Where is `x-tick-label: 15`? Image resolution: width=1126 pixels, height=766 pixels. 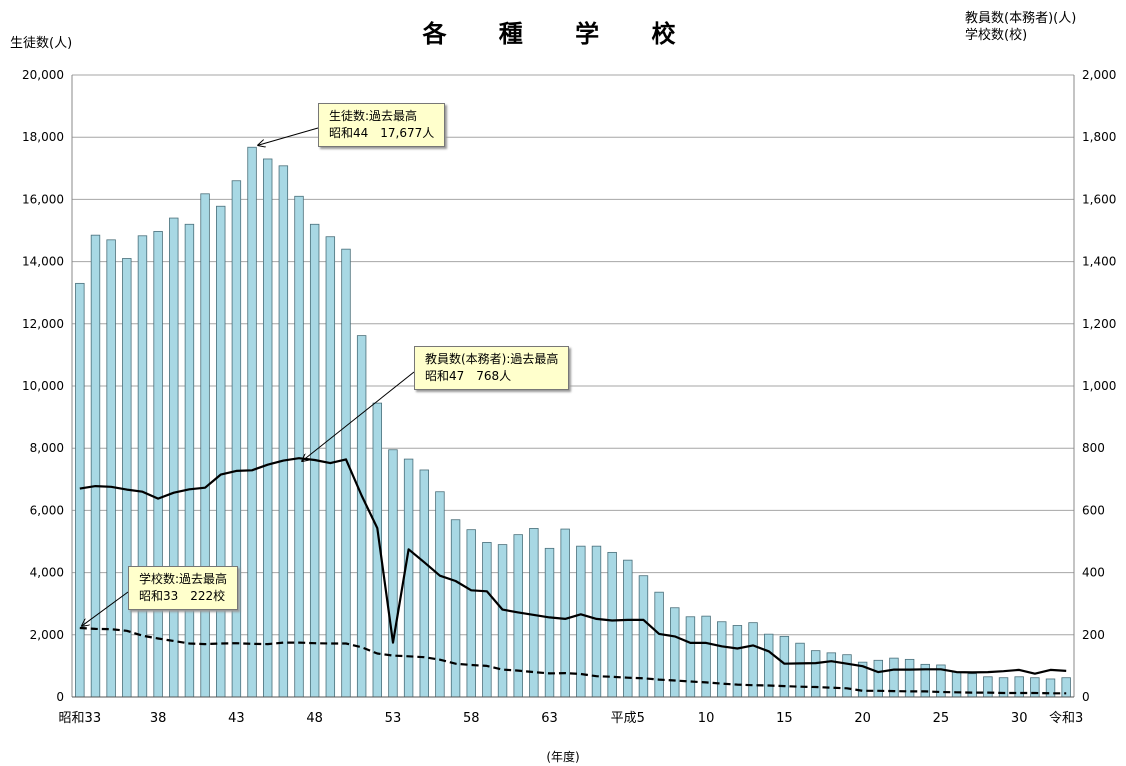 x-tick-label: 15 is located at coordinates (784, 718).